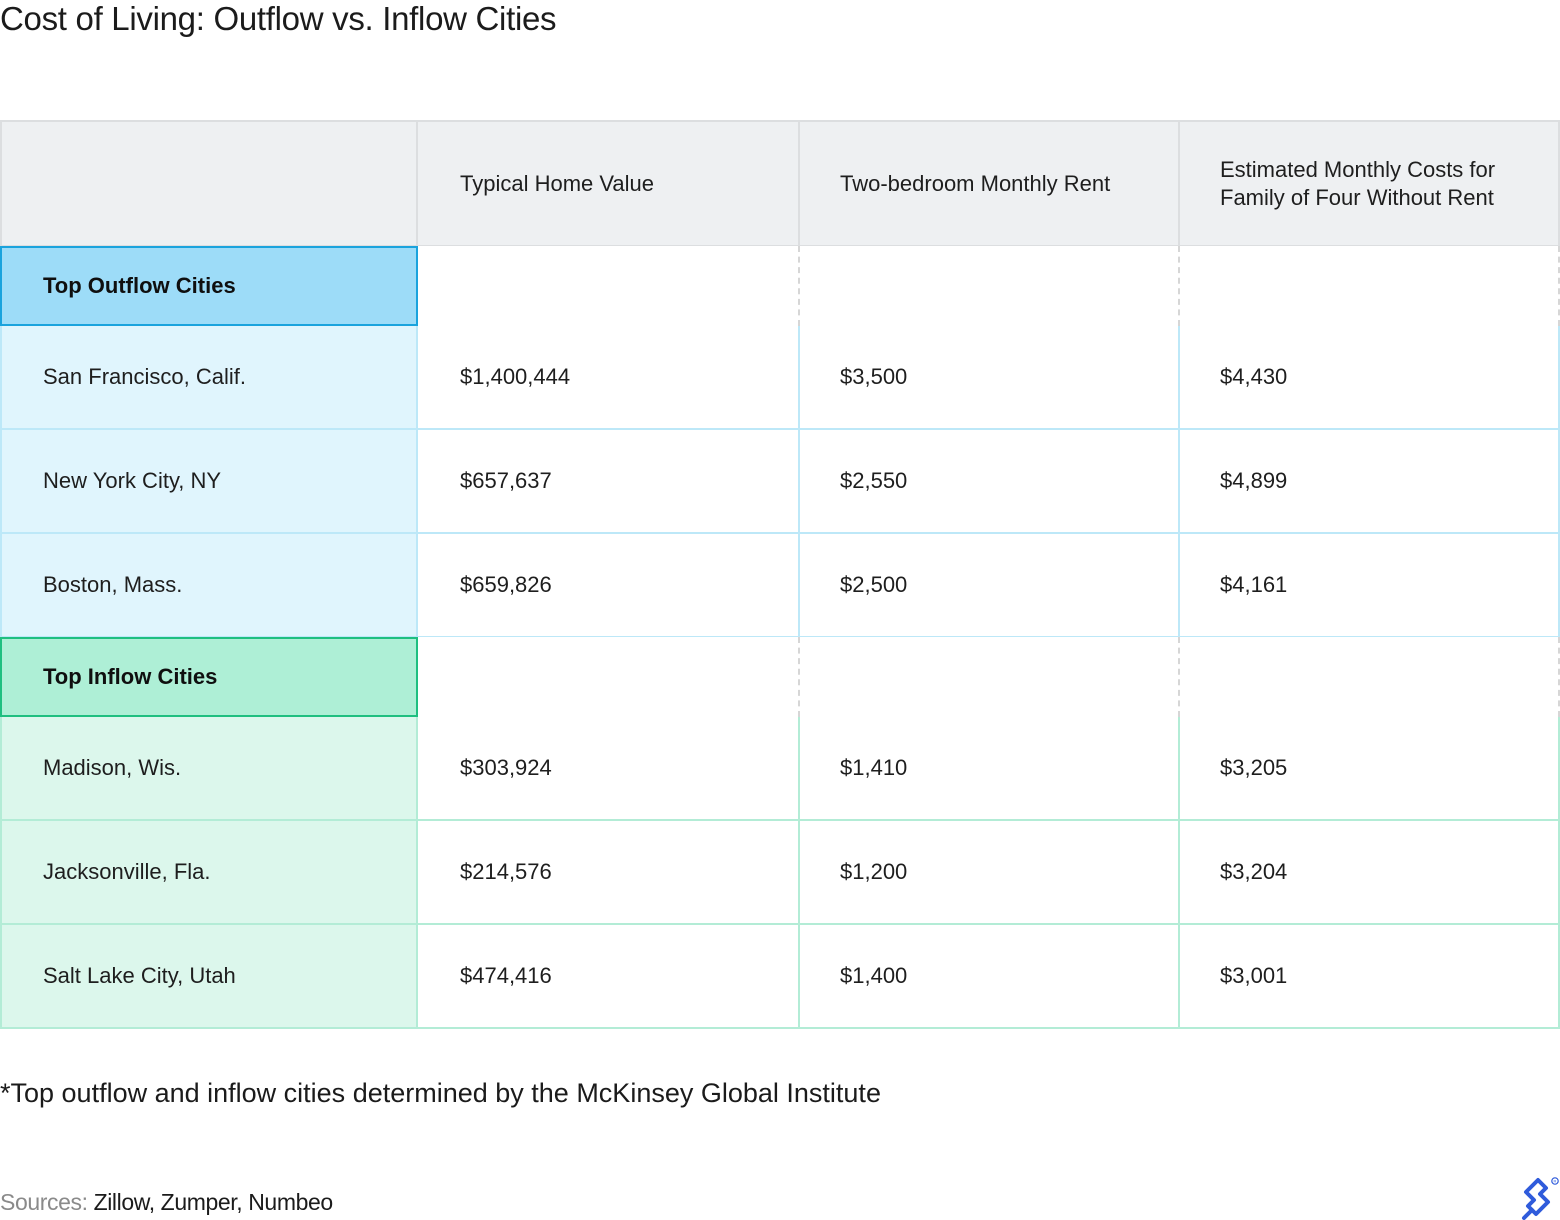 The height and width of the screenshot is (1220, 1560). I want to click on monthly-costs-cell: $4,430, so click(1370, 378).